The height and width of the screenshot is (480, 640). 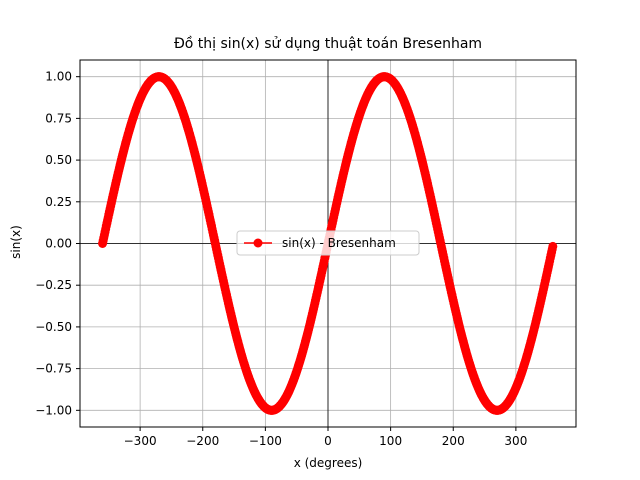 I want to click on x-axis-label: x (degrees), so click(x=328, y=463).